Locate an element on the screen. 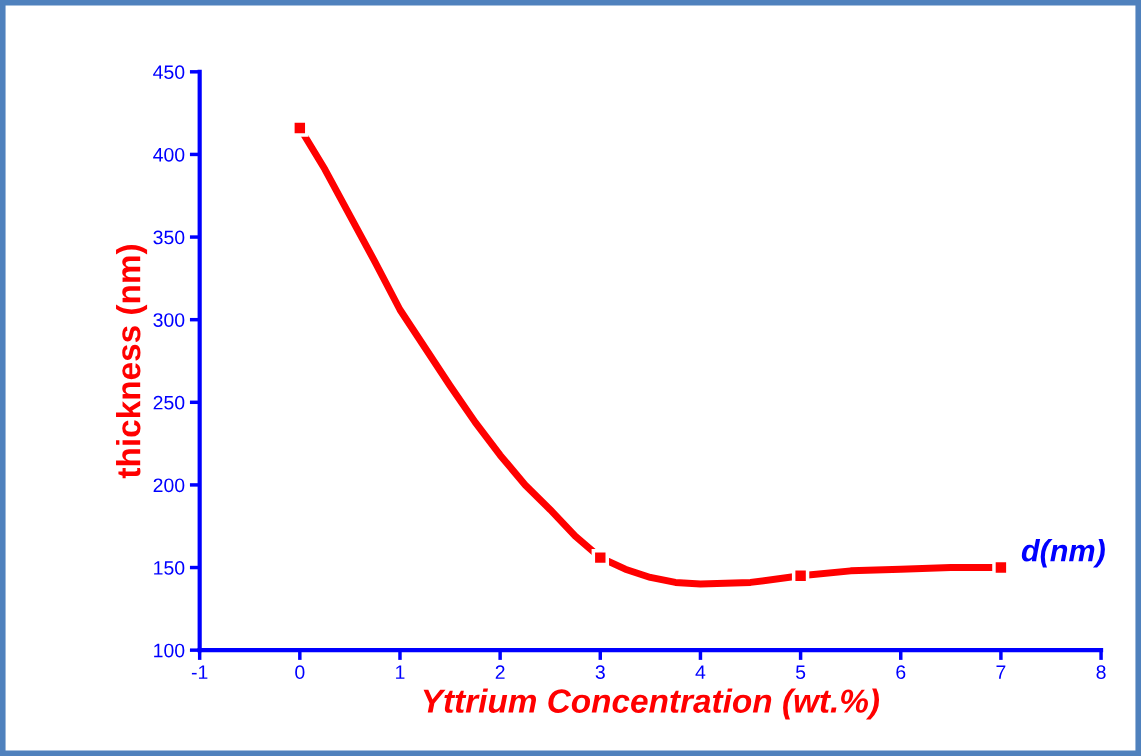 The width and height of the screenshot is (1141, 756). x-tick-label: 4 is located at coordinates (700, 672).